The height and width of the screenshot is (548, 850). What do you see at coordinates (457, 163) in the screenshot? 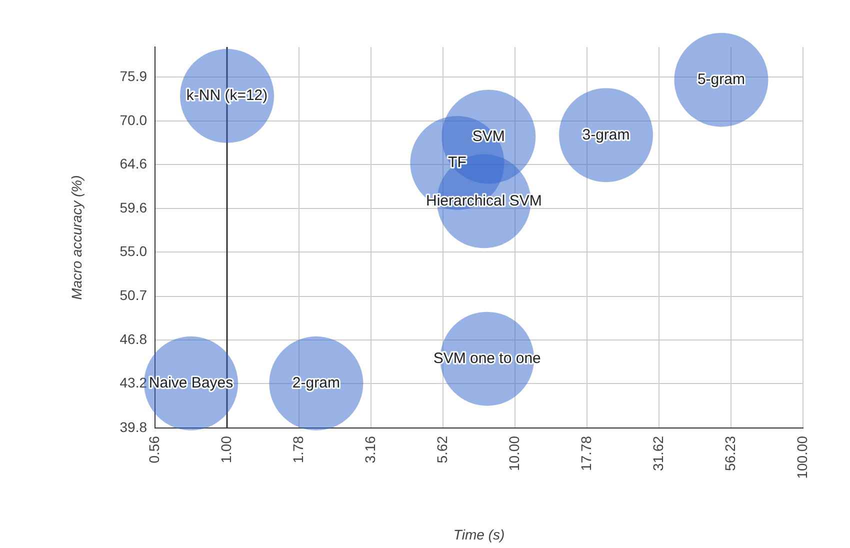
I see `series-label: TF` at bounding box center [457, 163].